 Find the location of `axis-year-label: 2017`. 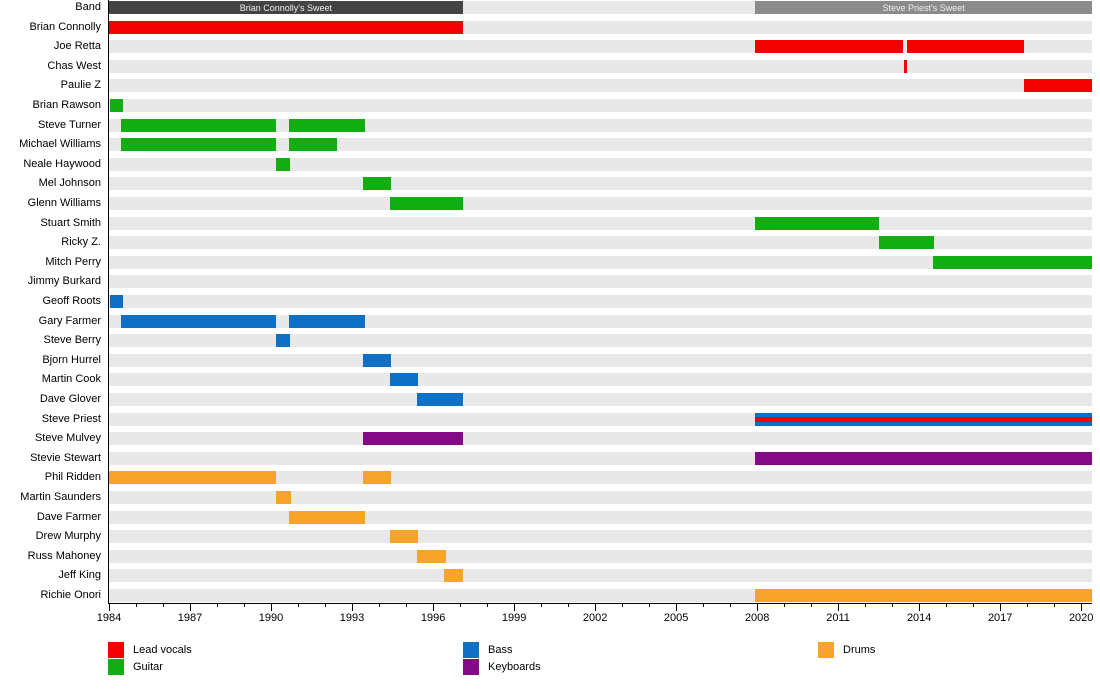

axis-year-label: 2017 is located at coordinates (1000, 618).